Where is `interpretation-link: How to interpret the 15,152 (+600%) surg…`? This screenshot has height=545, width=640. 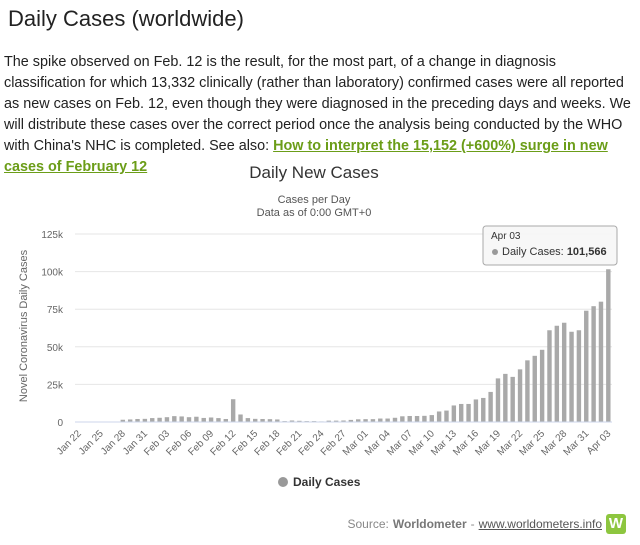 interpretation-link: How to interpret the 15,152 (+600%) surg… is located at coordinates (306, 156).